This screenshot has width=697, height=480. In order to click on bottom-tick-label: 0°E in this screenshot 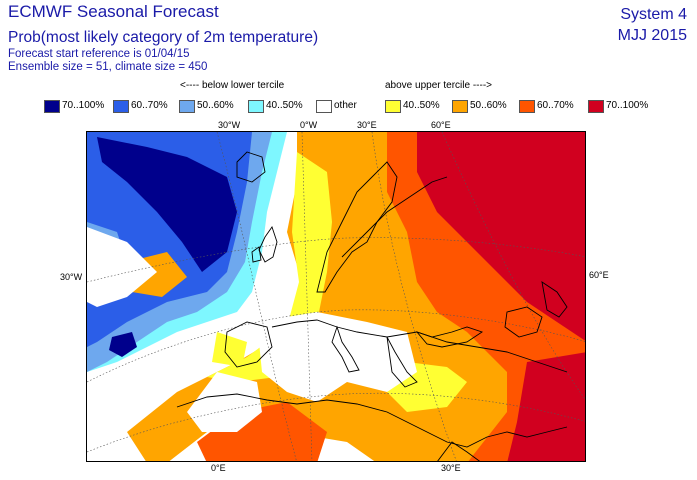, I will do `click(218, 468)`.